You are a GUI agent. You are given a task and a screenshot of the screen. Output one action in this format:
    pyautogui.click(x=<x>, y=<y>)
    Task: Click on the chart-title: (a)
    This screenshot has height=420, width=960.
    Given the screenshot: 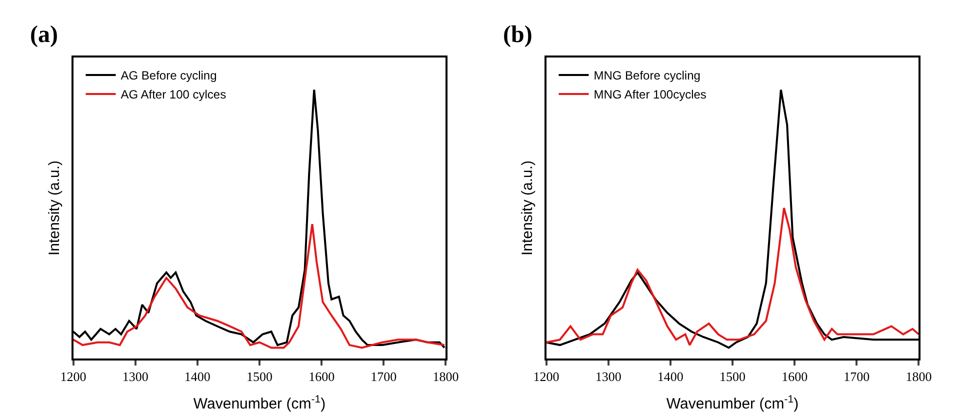 What is the action you would take?
    pyautogui.click(x=44, y=35)
    